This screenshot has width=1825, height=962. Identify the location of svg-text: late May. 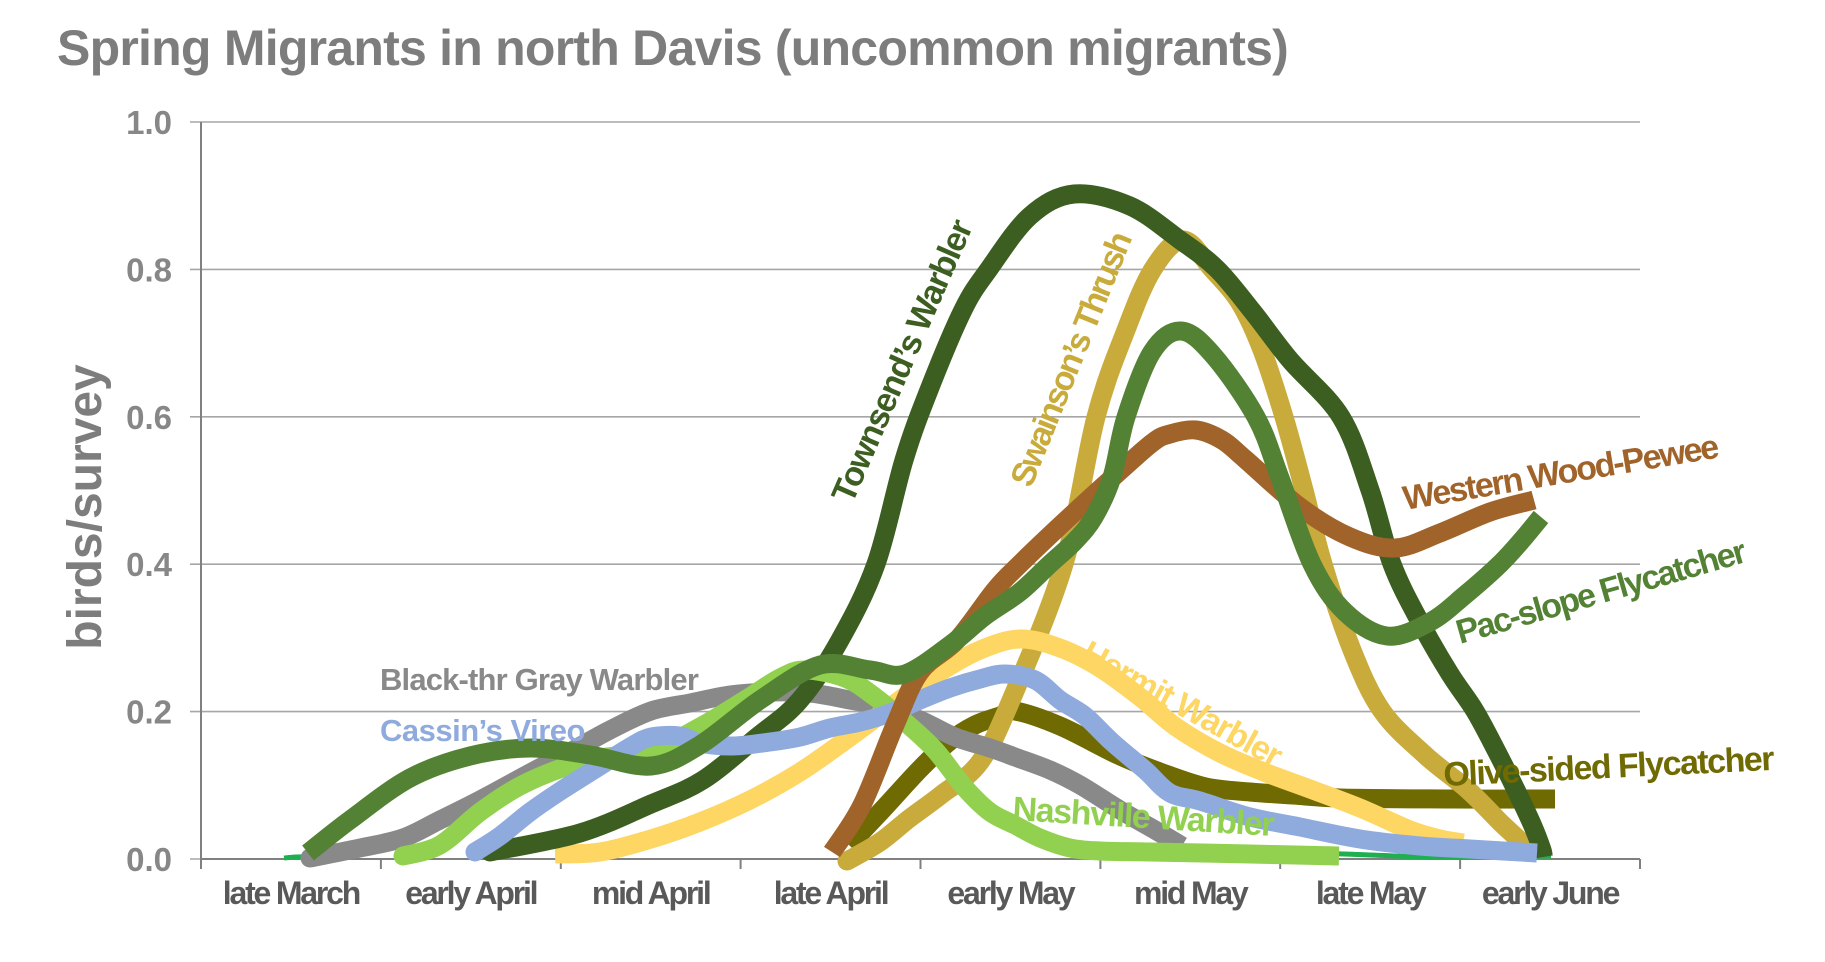
(1371, 893).